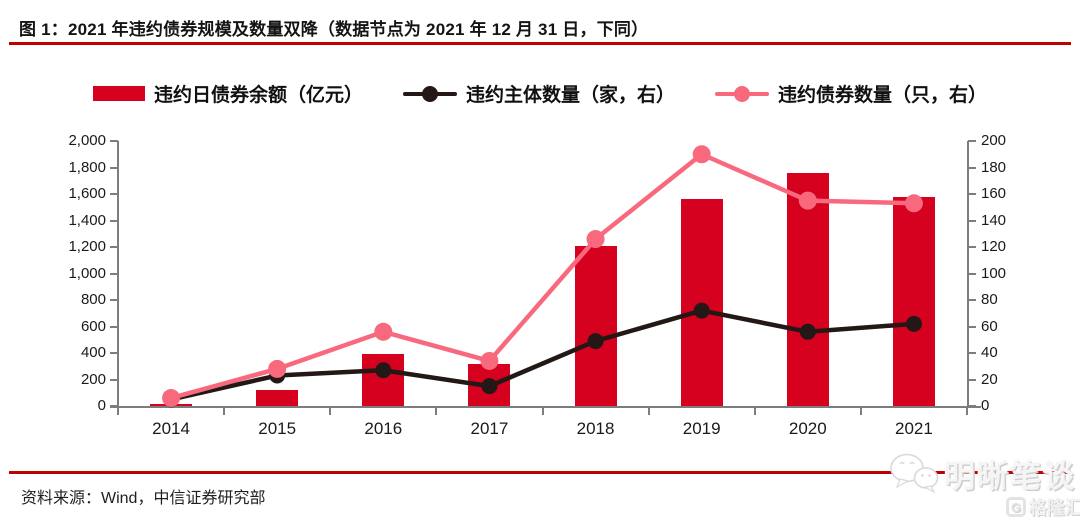  I want to click on y-axis-left-label: 1,000, so click(87, 273).